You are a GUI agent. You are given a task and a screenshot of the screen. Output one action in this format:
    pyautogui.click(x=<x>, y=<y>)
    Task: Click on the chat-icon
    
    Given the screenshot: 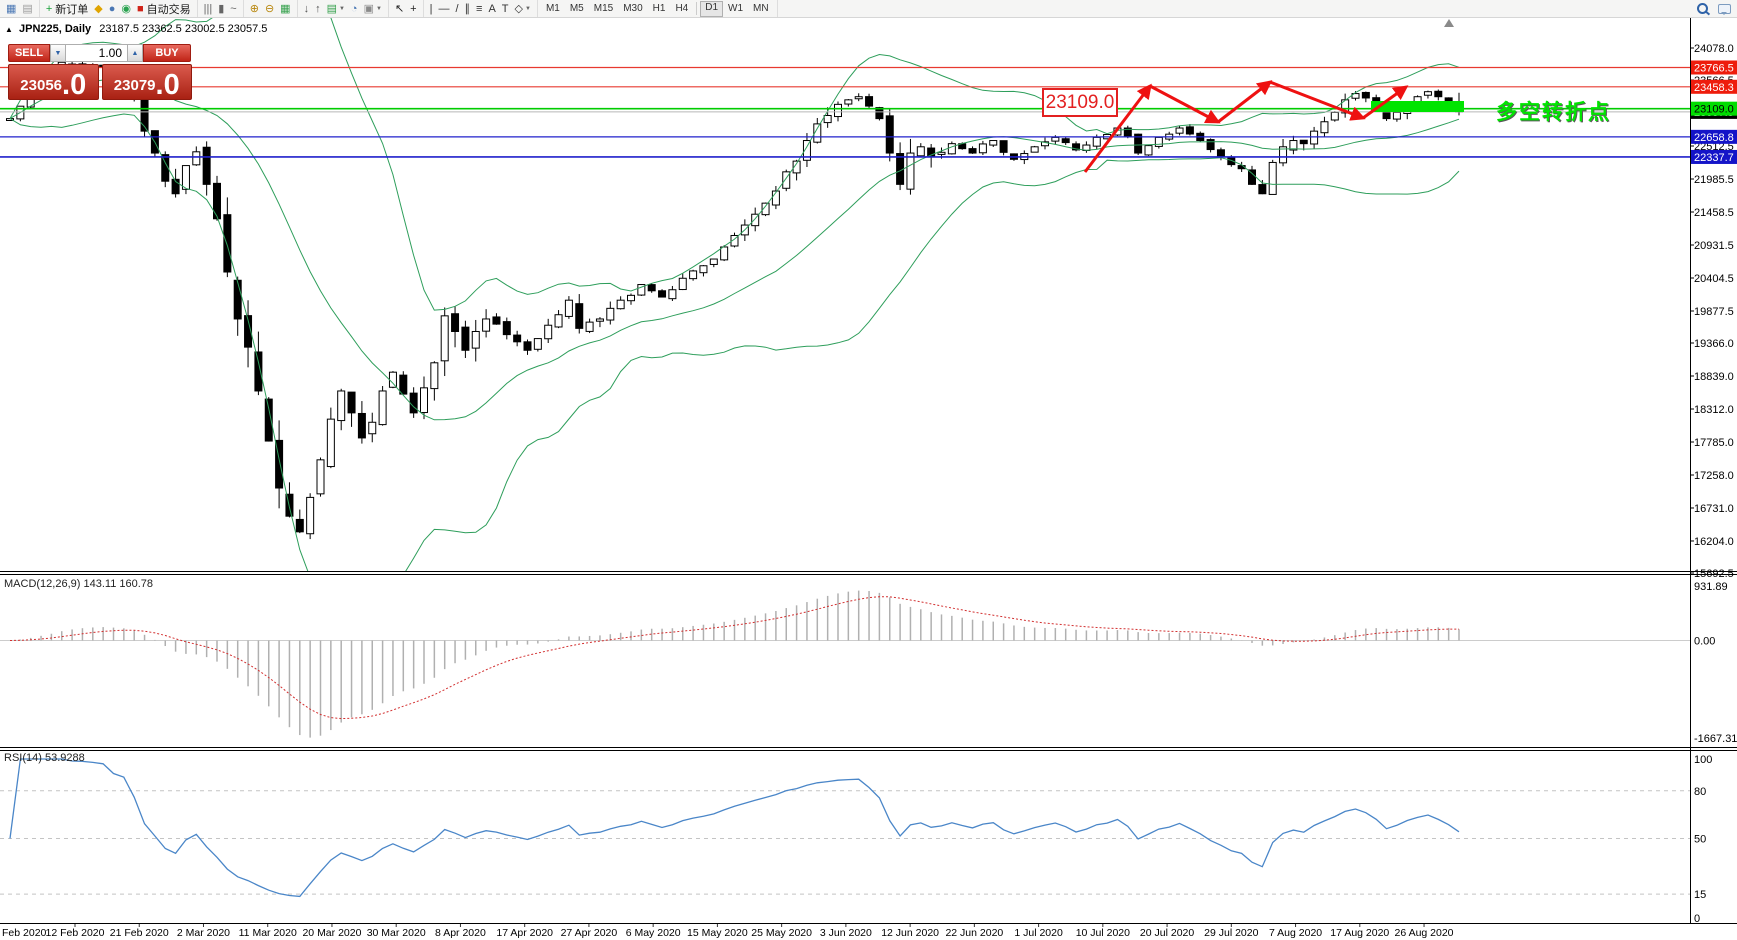 What is the action you would take?
    pyautogui.click(x=1724, y=9)
    